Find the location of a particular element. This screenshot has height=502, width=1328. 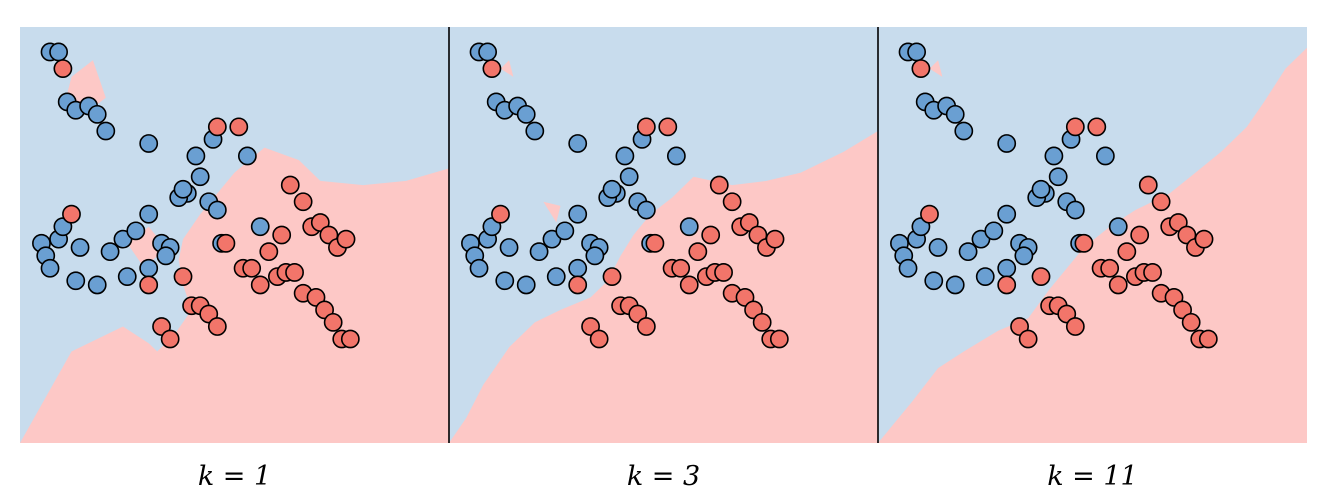

panel-label: k = 3 is located at coordinates (663, 476).